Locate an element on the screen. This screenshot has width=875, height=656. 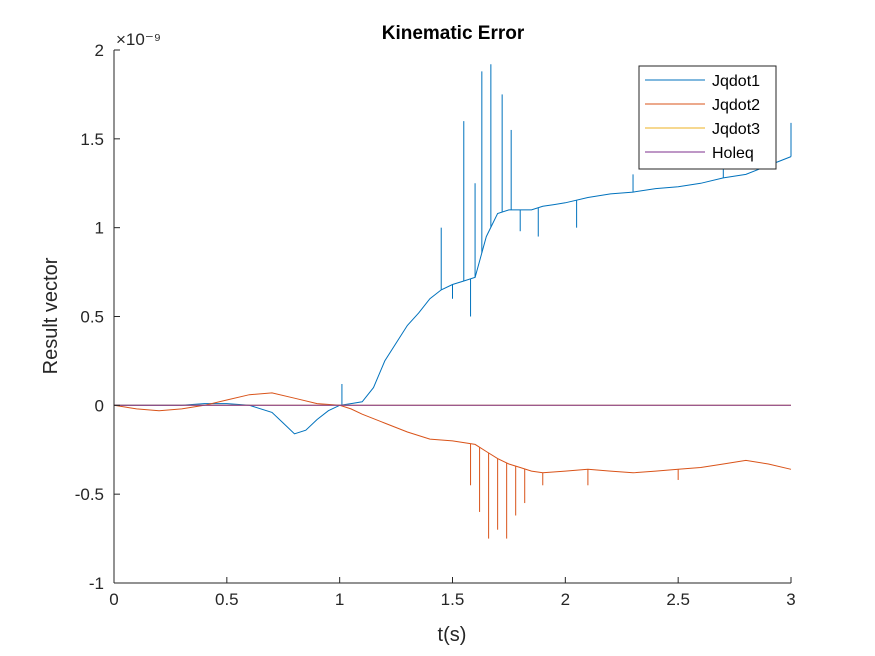
x-tick-label: 3 is located at coordinates (790, 599).